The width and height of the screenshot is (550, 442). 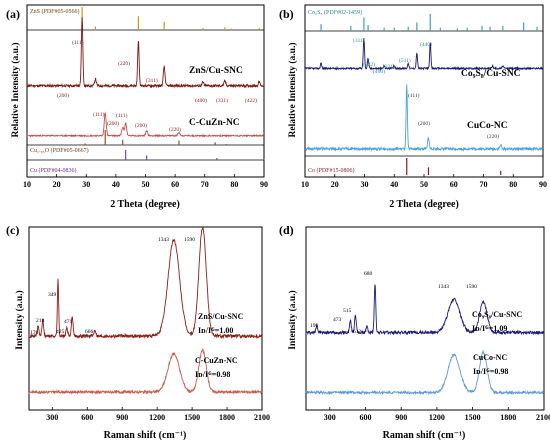 What do you see at coordinates (426, 44) in the screenshot?
I see `panel-b-hkl-440: (440)` at bounding box center [426, 44].